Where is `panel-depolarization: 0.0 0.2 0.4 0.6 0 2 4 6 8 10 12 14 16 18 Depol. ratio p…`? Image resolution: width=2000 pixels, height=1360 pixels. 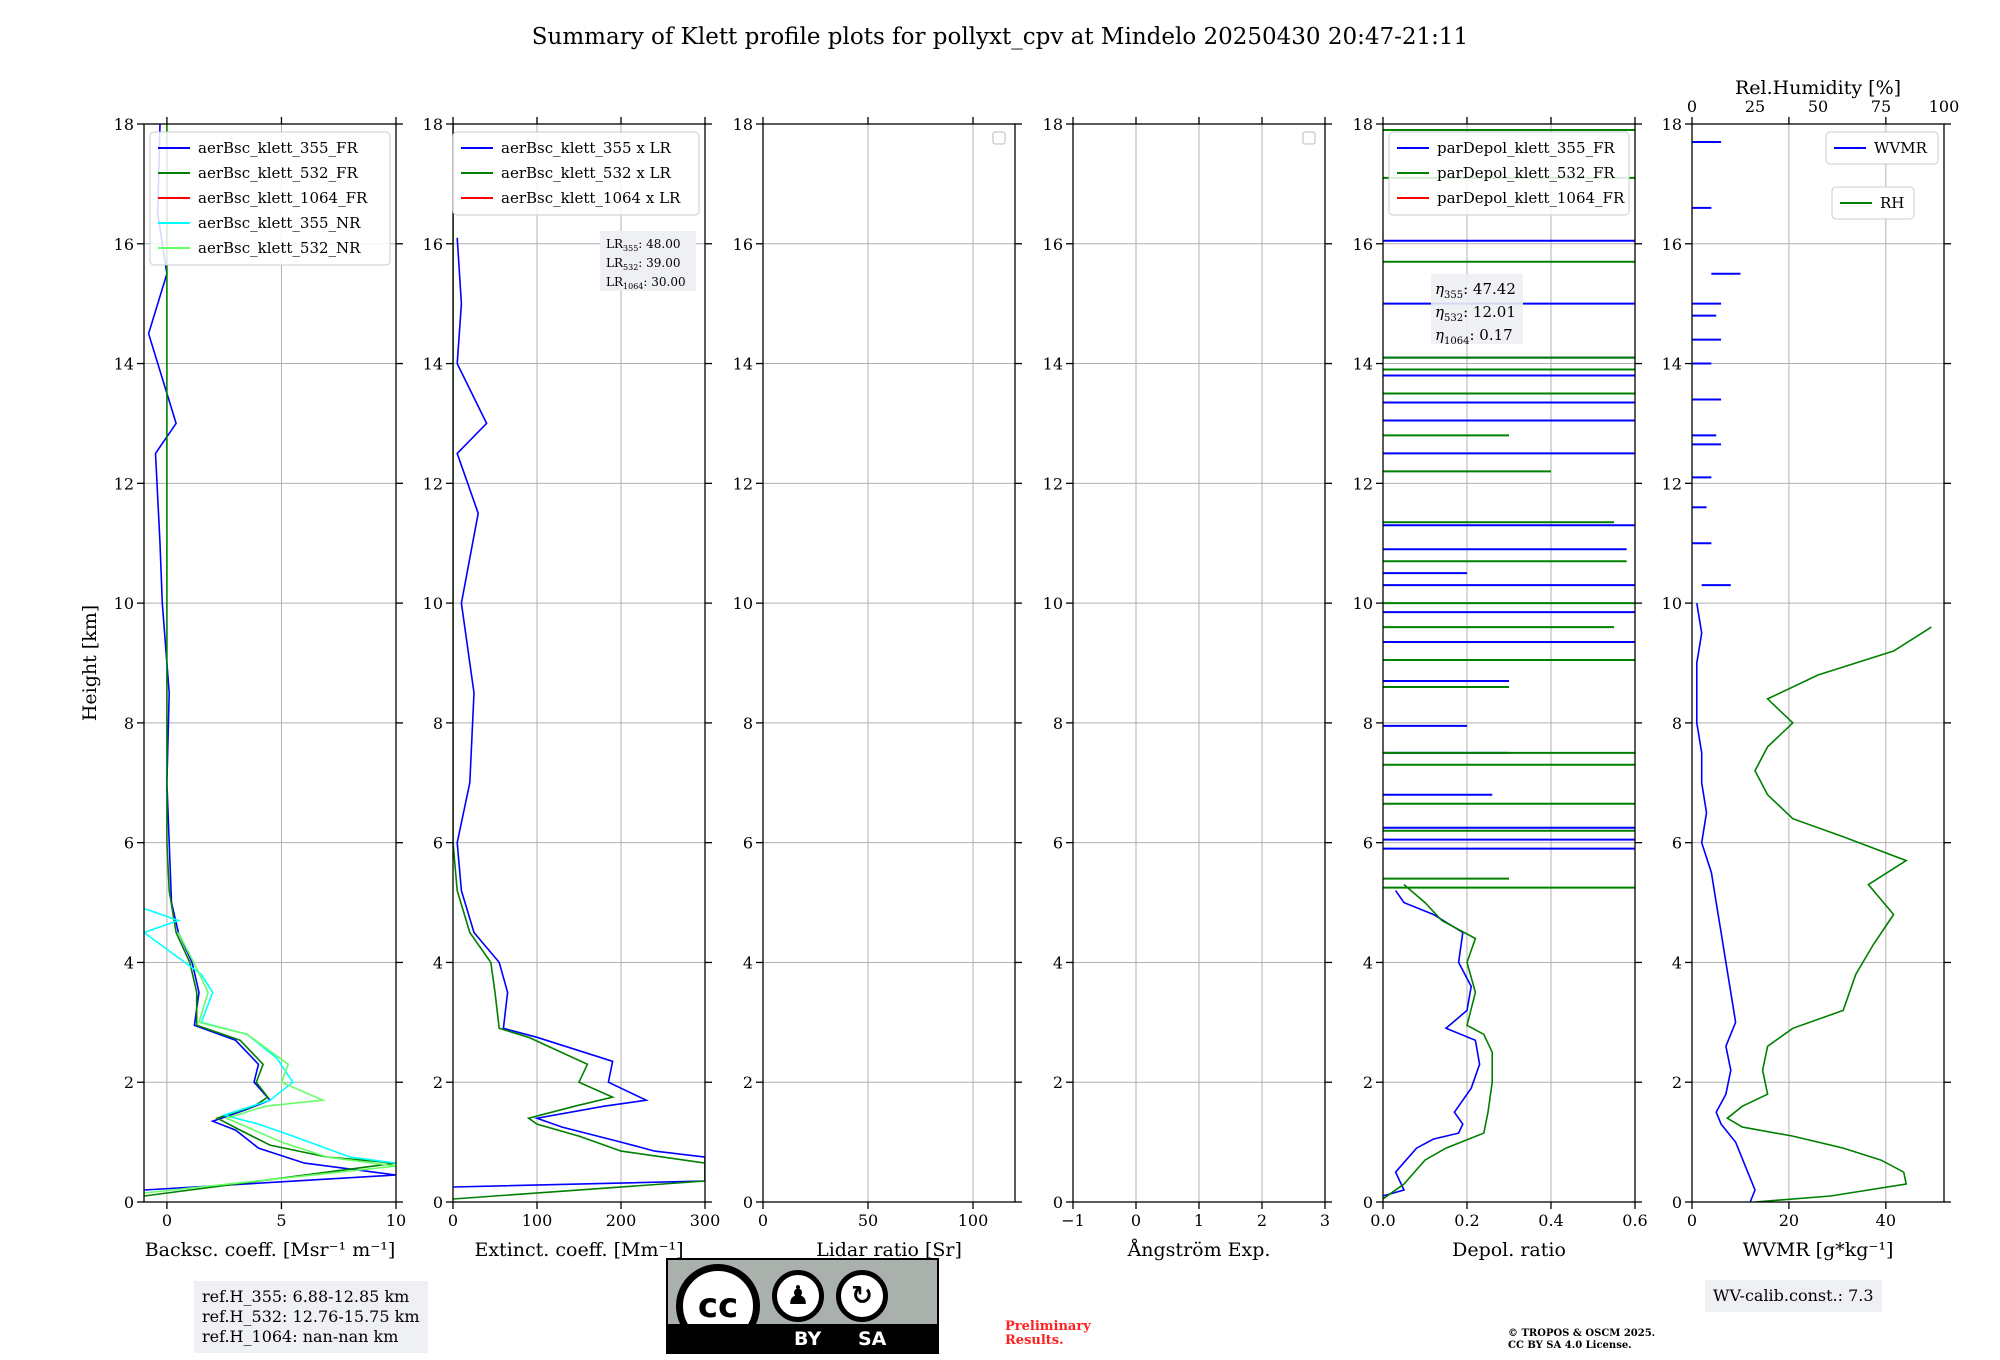
panel-depolarization: 0.0 0.2 0.4 0.6 0 2 4 6 8 10 12 14 16 18 Depol. ratio p… is located at coordinates (1500, 688).